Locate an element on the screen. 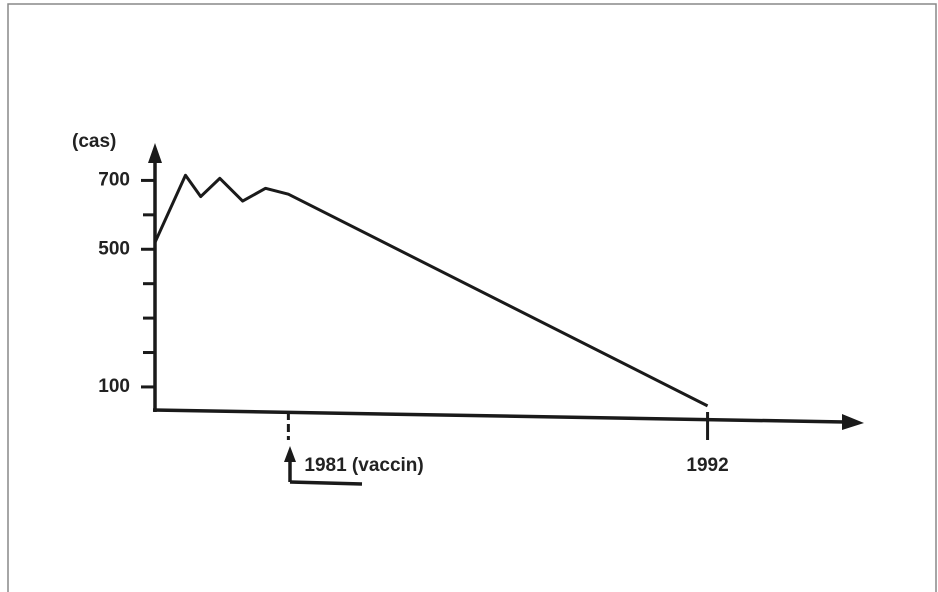 The image size is (938, 592). y-tick-label: 700 is located at coordinates (114, 179).